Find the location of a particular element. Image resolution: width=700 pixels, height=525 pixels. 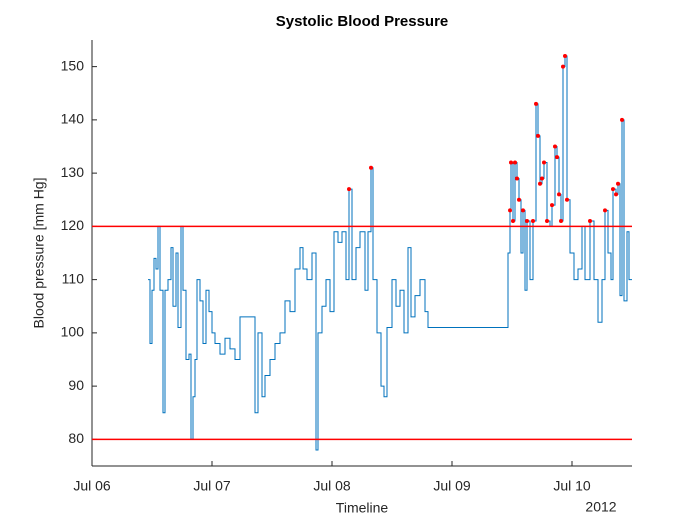

x-year-label: 2012 is located at coordinates (600, 507).